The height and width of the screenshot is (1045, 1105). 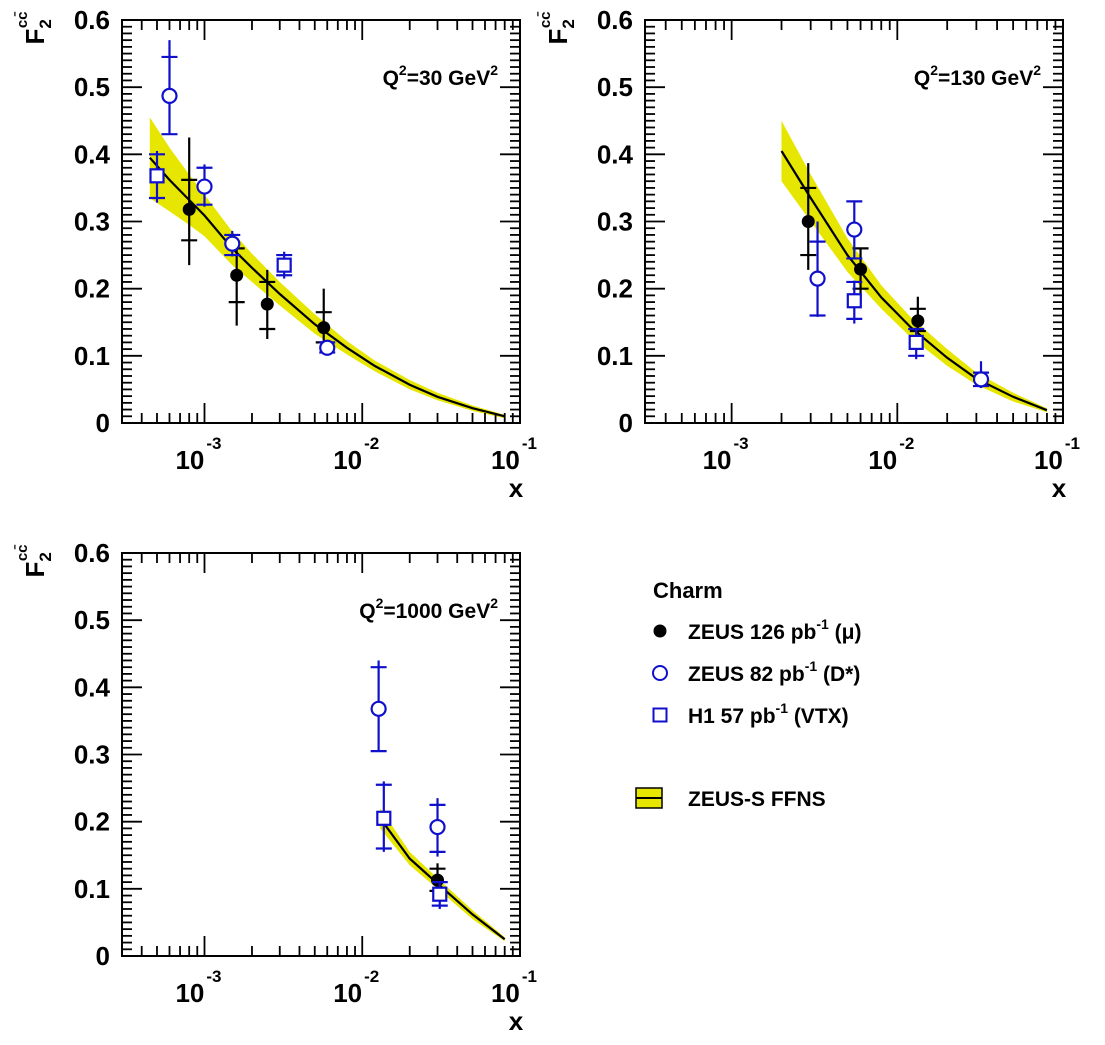 I want to click on legend-item-label: H1 57 pb-1 (VTX), so click(x=768, y=714).